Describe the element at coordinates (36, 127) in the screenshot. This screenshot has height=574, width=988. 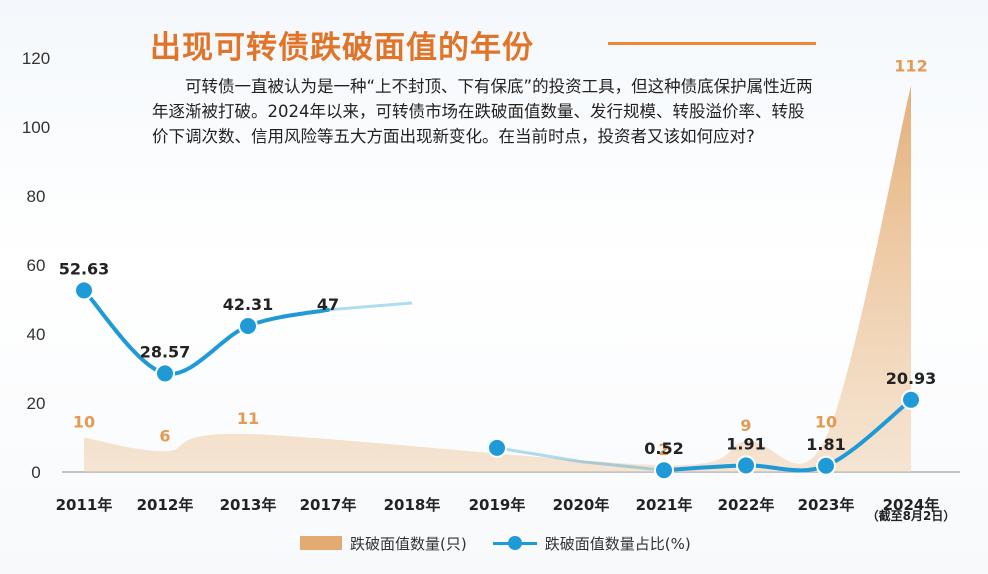
I see `y-tick-label: 100` at that location.